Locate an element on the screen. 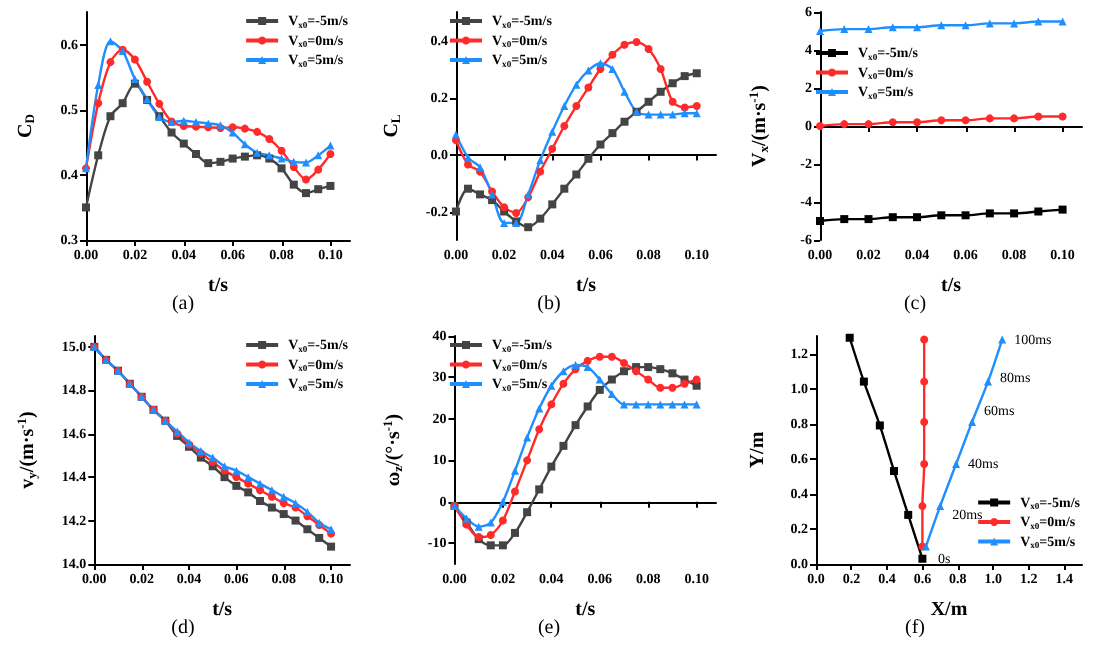  text: (a) is located at coordinates (183, 304).